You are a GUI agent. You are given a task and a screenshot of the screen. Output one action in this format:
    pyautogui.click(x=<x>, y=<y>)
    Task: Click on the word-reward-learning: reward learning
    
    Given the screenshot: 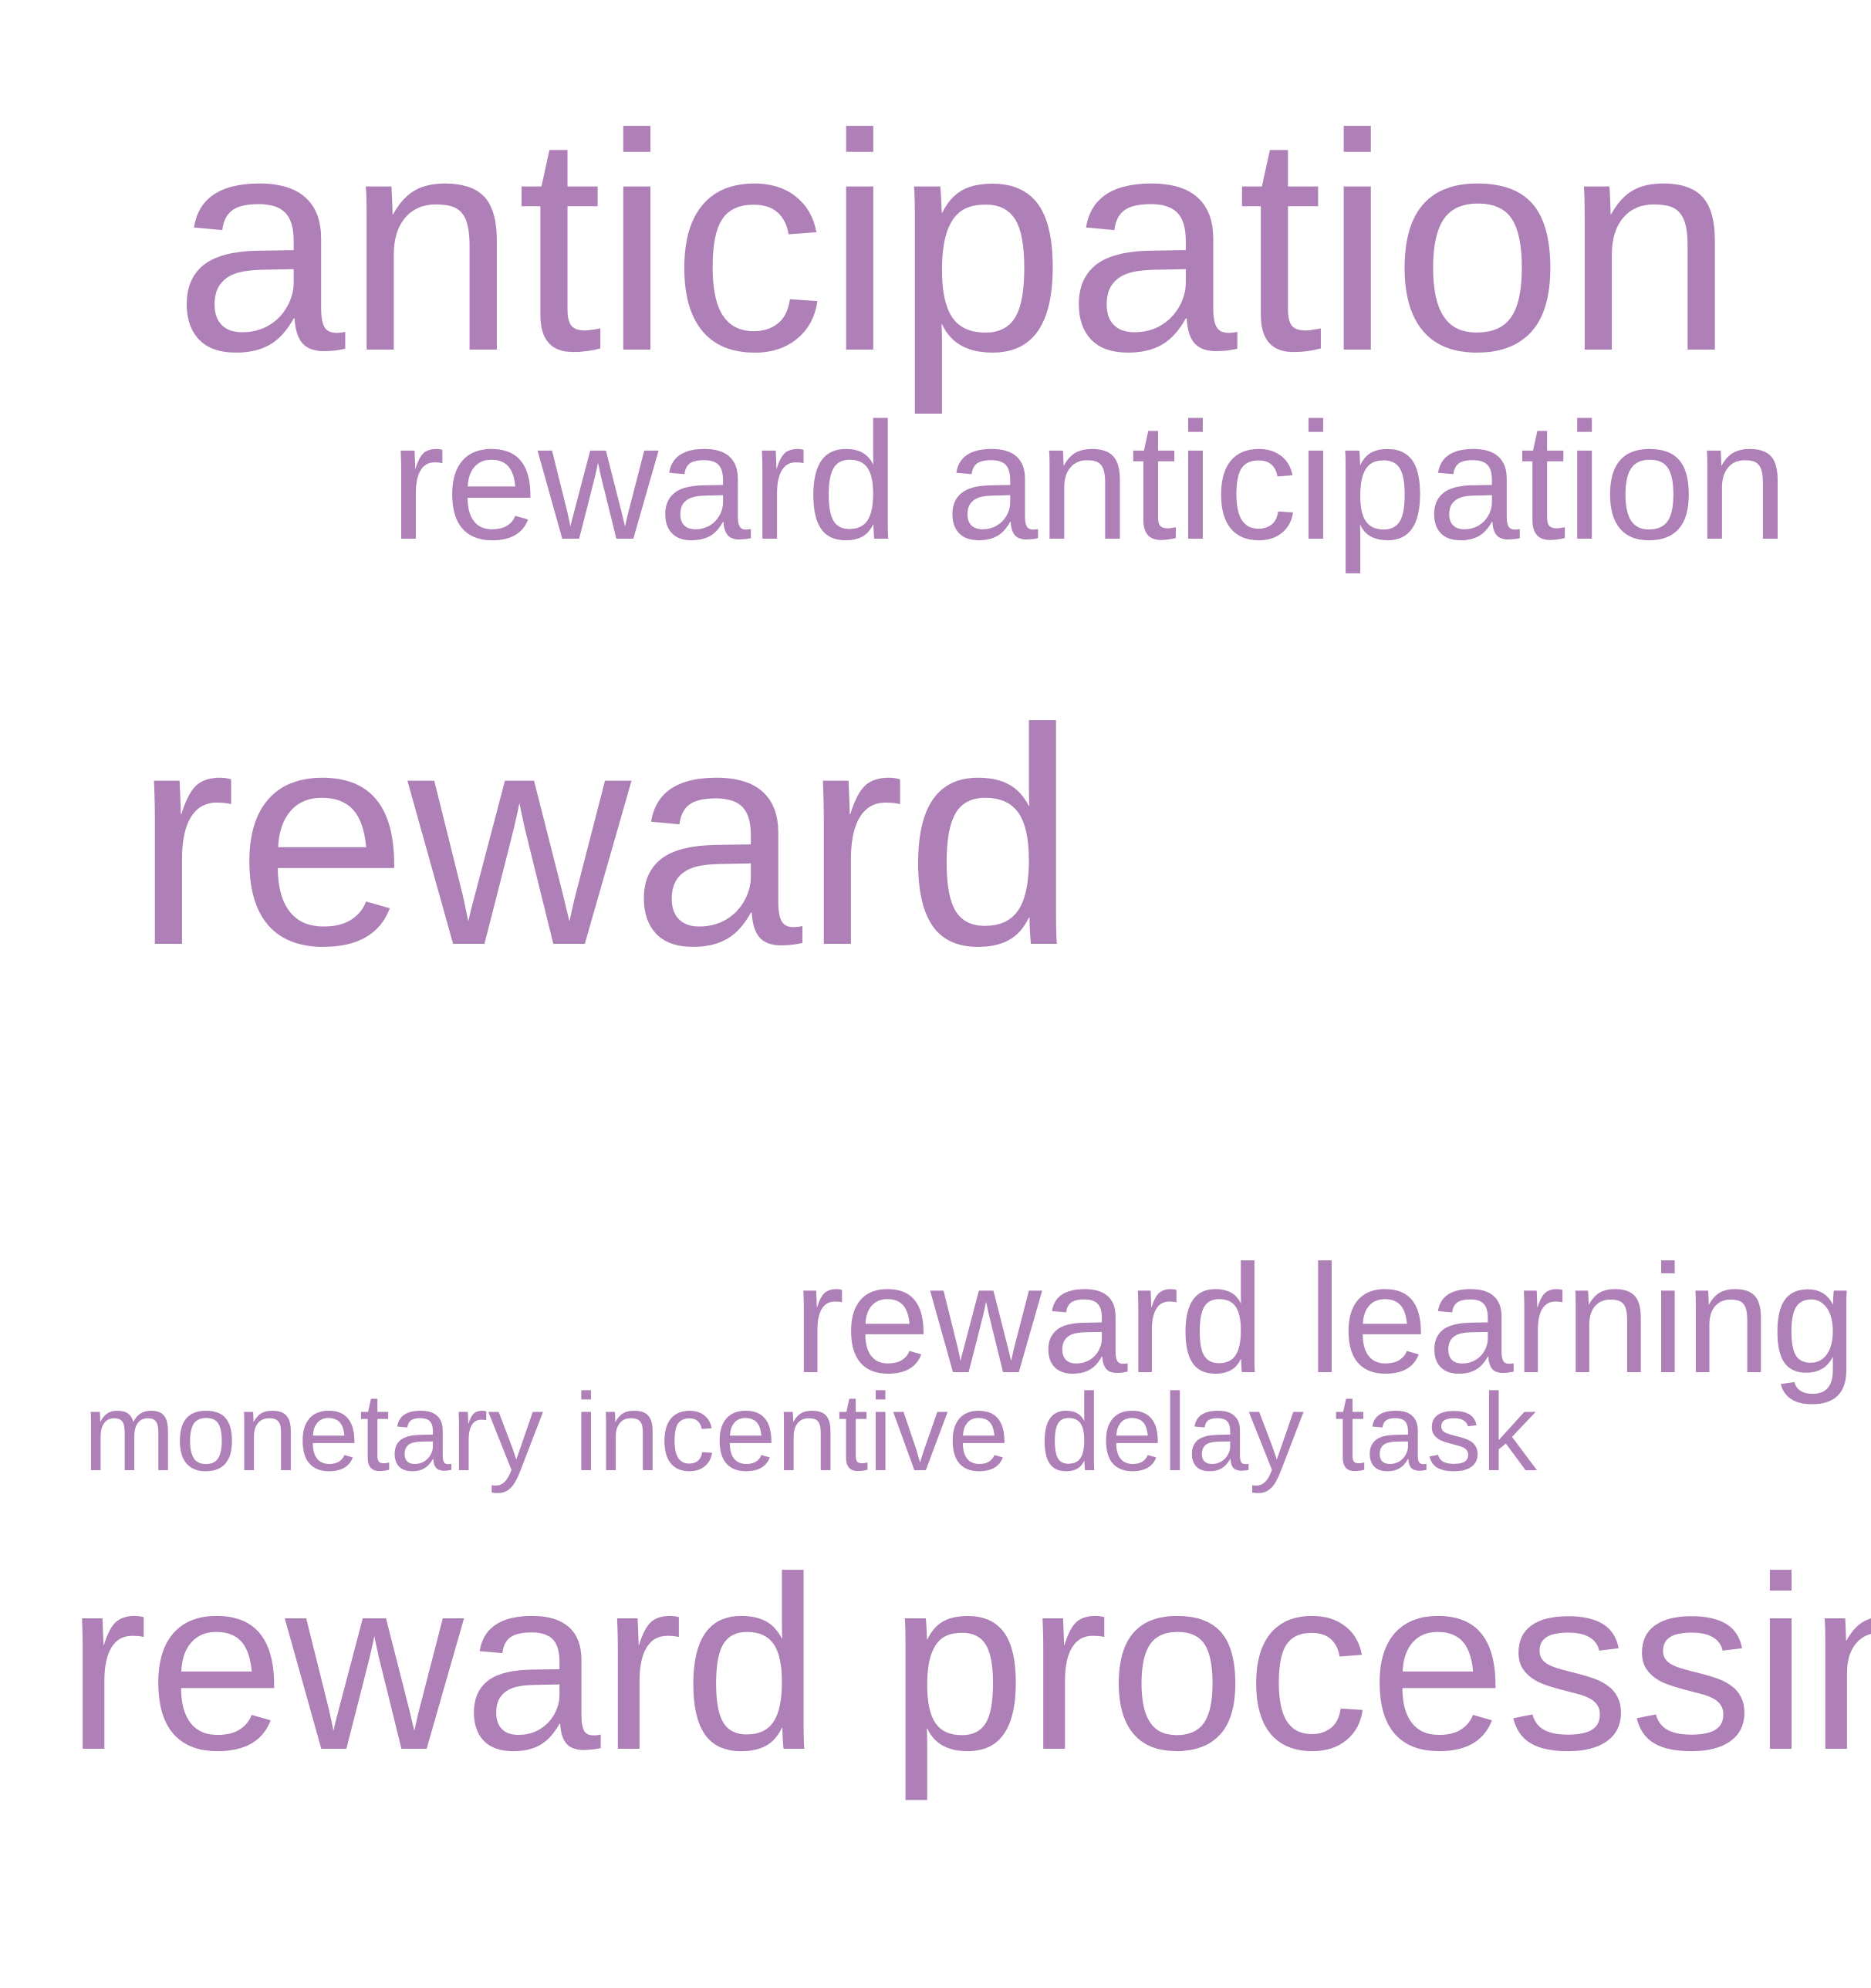 What is the action you would take?
    pyautogui.click(x=1325, y=1319)
    